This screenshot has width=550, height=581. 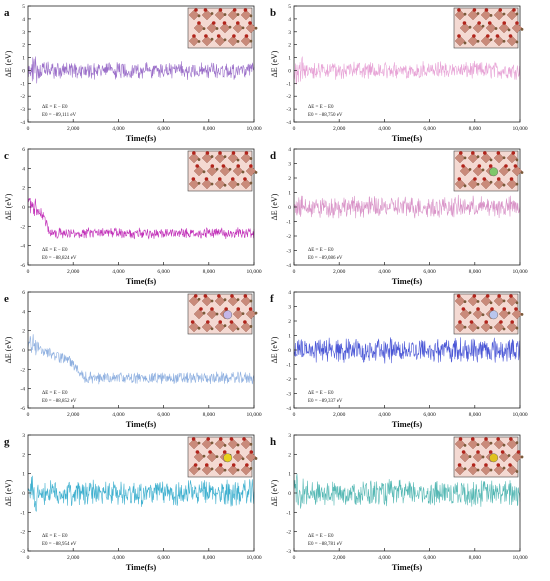 What do you see at coordinates (7, 13) in the screenshot?
I see `panel-label: a` at bounding box center [7, 13].